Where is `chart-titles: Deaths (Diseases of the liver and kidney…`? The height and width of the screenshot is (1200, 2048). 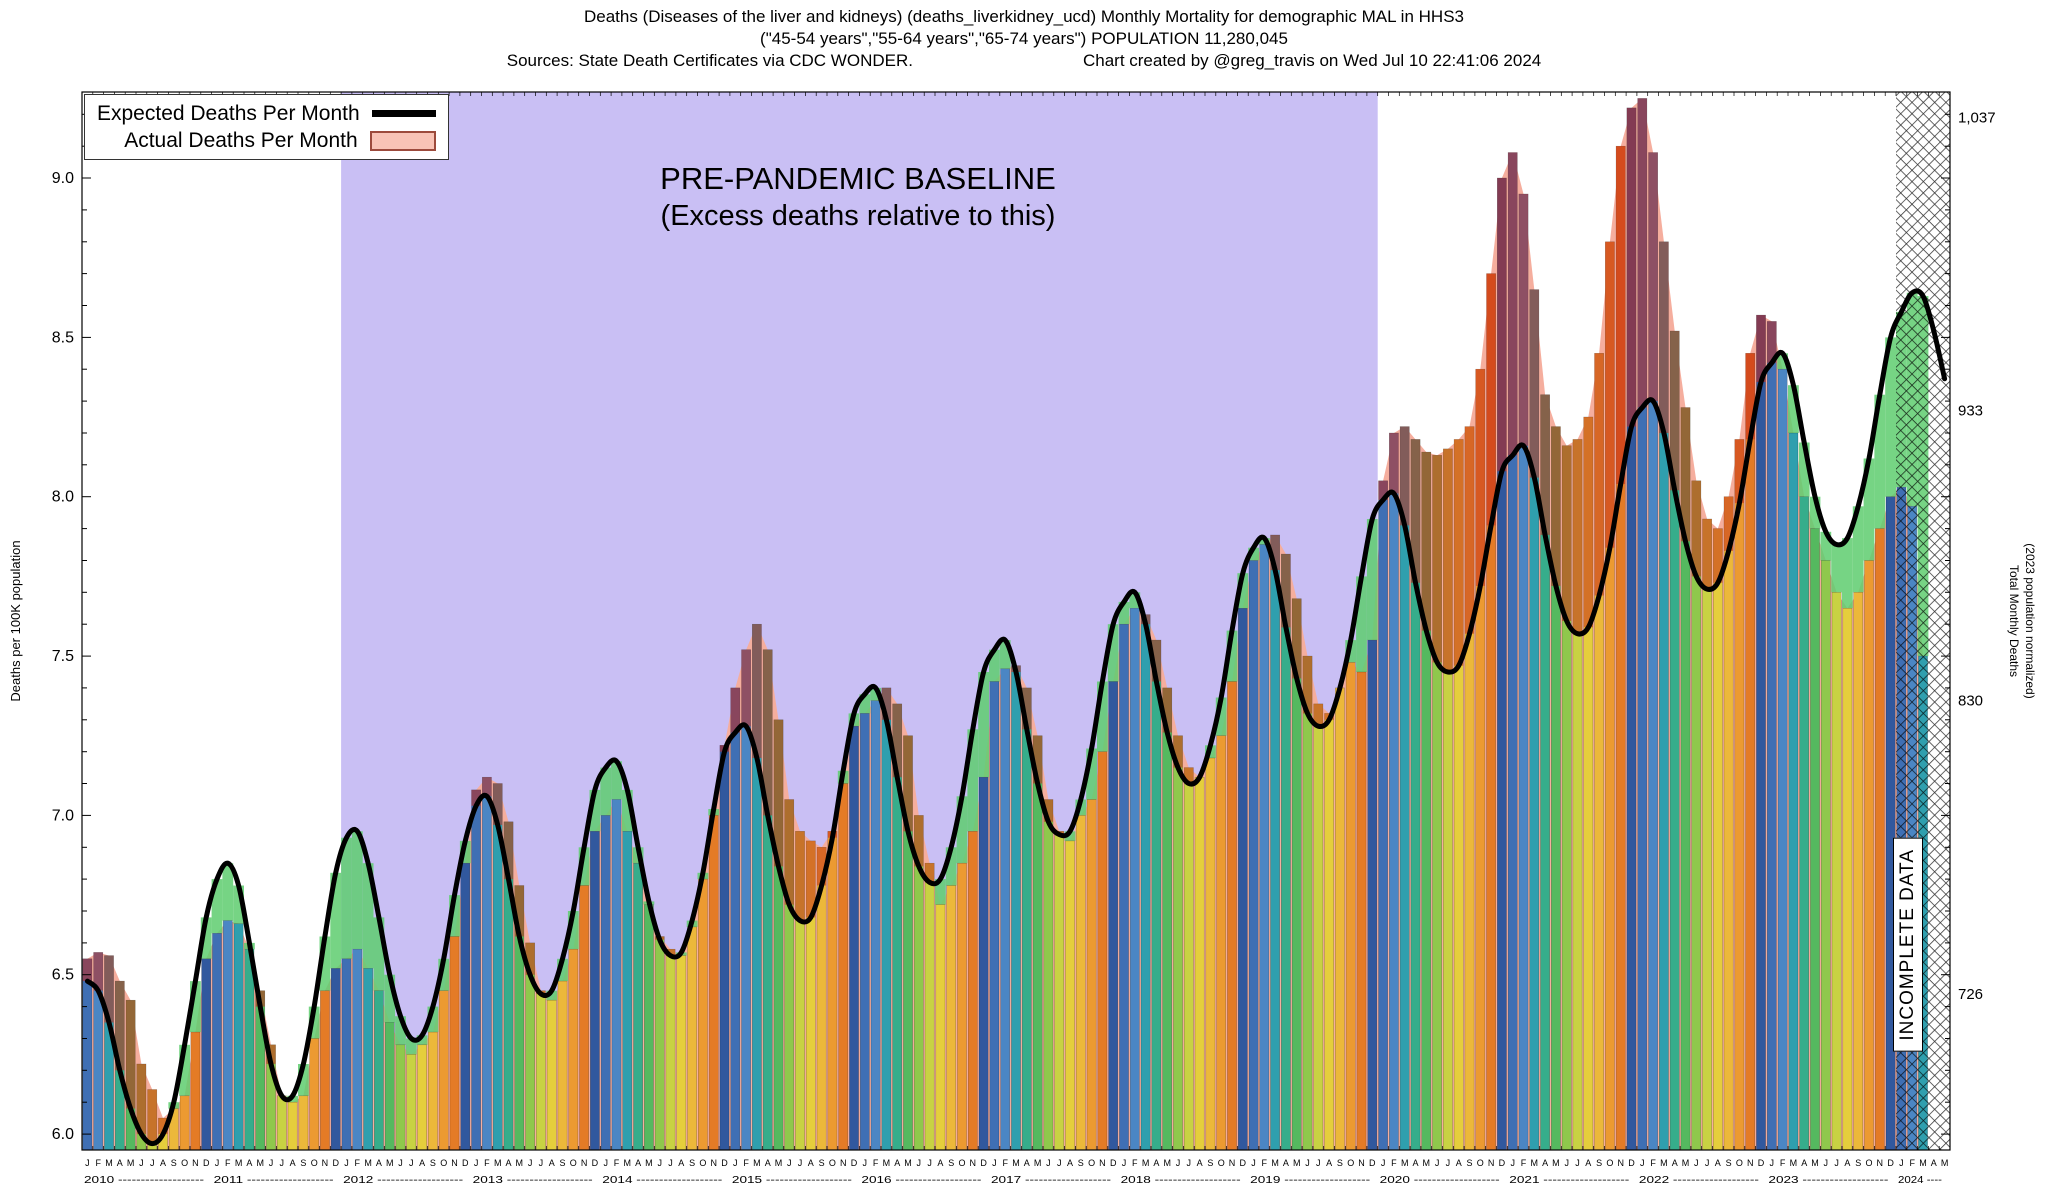 chart-titles: Deaths (Diseases of the liver and kidney… is located at coordinates (1024, 39).